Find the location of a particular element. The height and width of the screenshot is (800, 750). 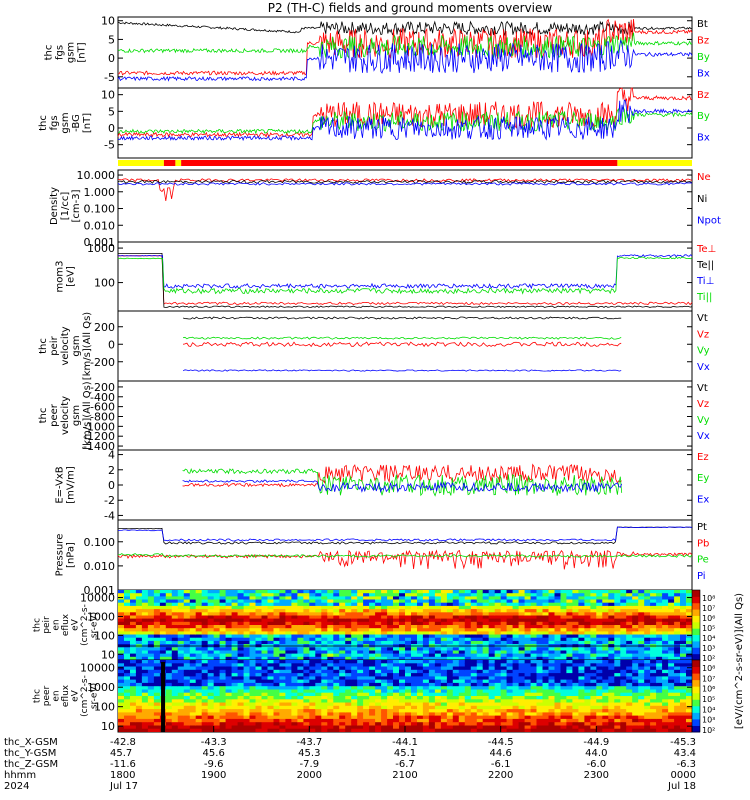

legend-ti: Ti⊥ is located at coordinates (705, 281).